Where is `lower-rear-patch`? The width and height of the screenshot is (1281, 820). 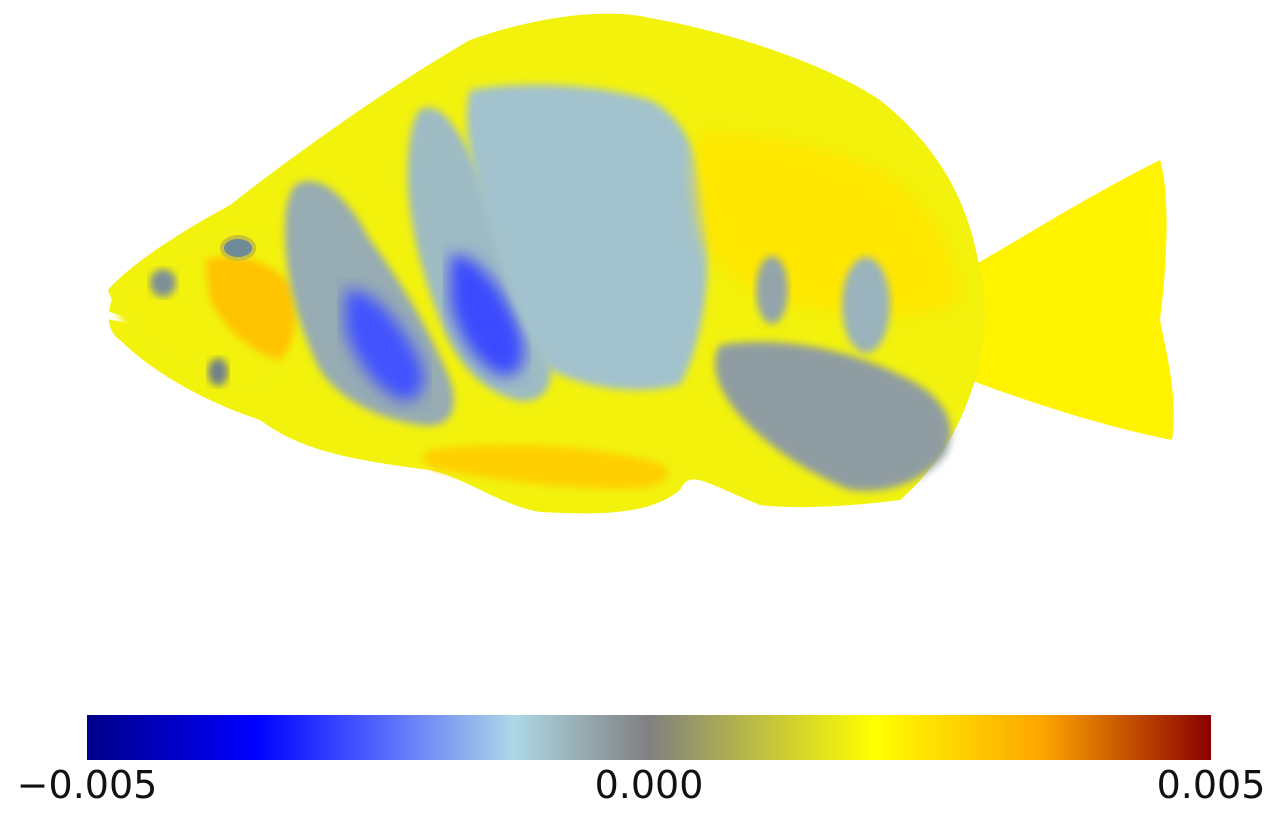 lower-rear-patch is located at coordinates (833, 416).